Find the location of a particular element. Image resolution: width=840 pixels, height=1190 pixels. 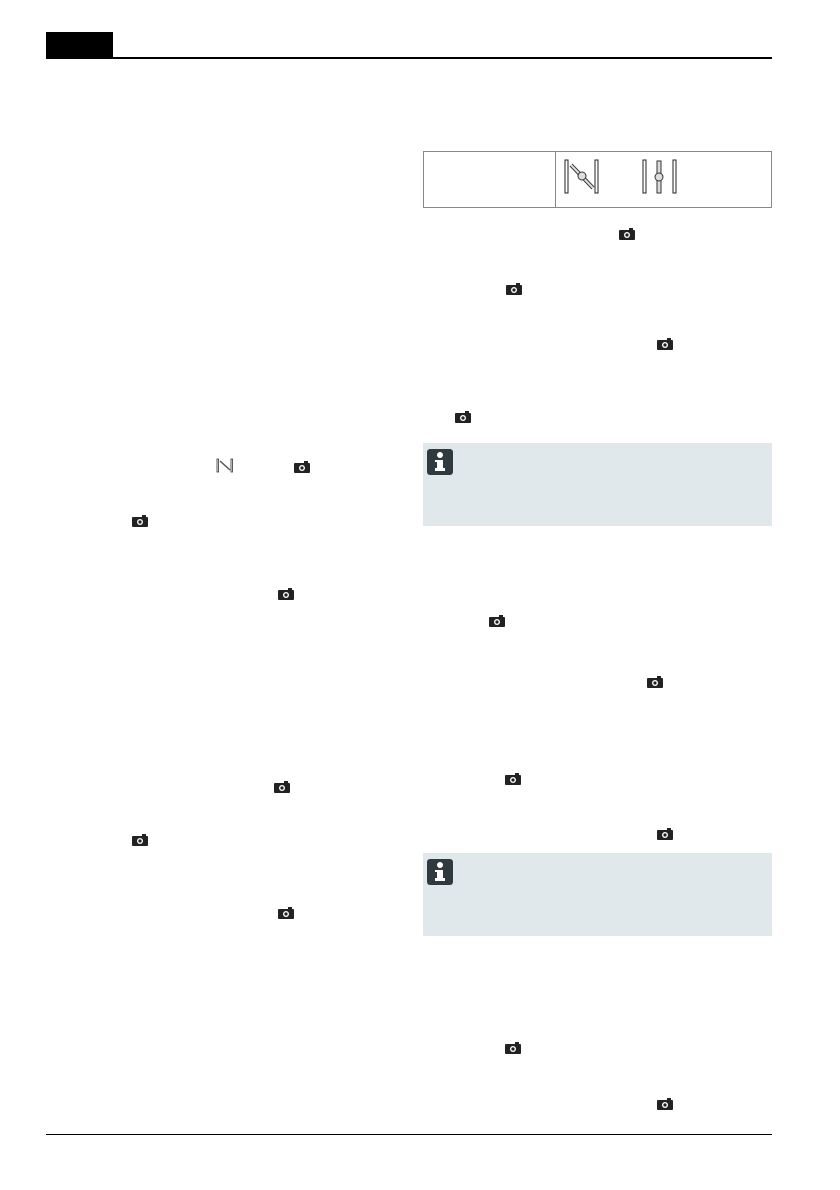

footer-rule is located at coordinates (409, 1134).